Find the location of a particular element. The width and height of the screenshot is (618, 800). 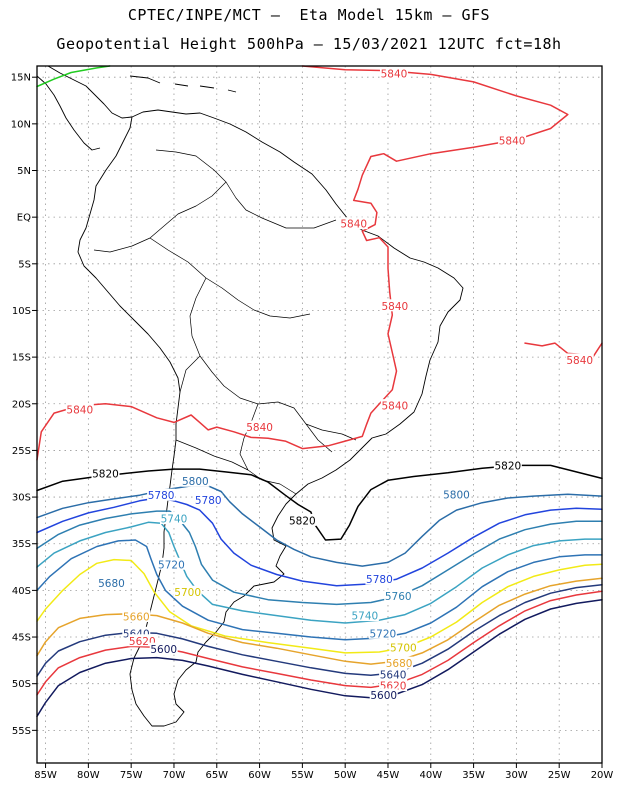

lat-tick-label: EQ is located at coordinates (24, 218).